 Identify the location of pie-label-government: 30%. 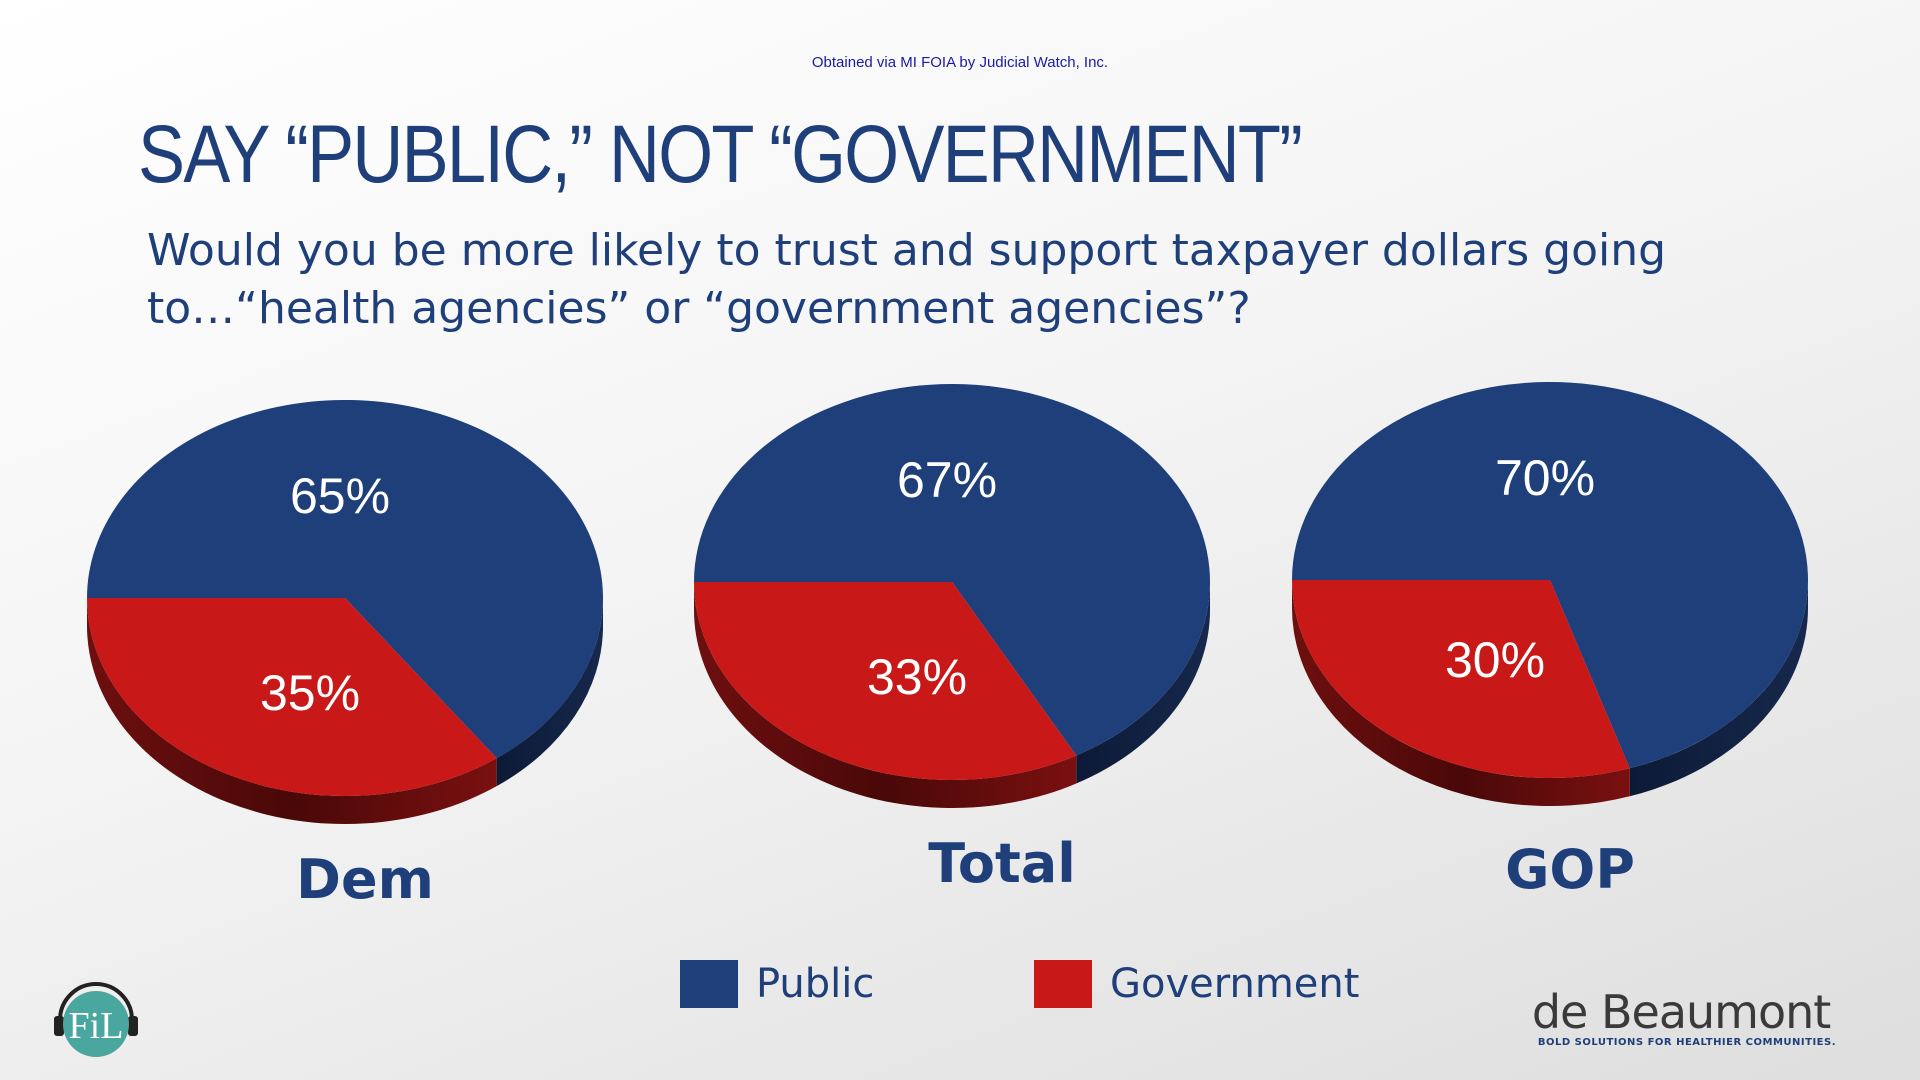
(1495, 660).